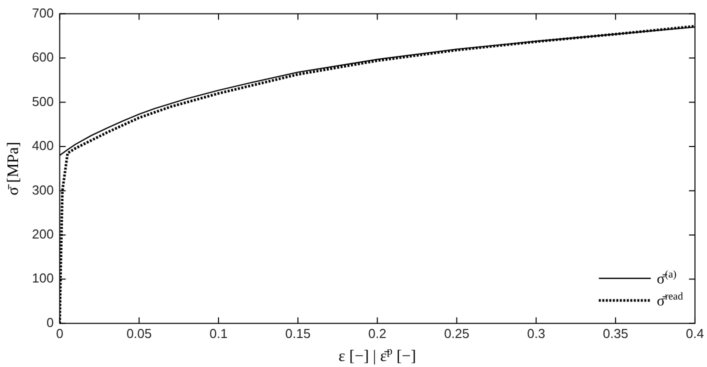 The height and width of the screenshot is (367, 707). I want to click on y-tick-label: 300, so click(43, 190).